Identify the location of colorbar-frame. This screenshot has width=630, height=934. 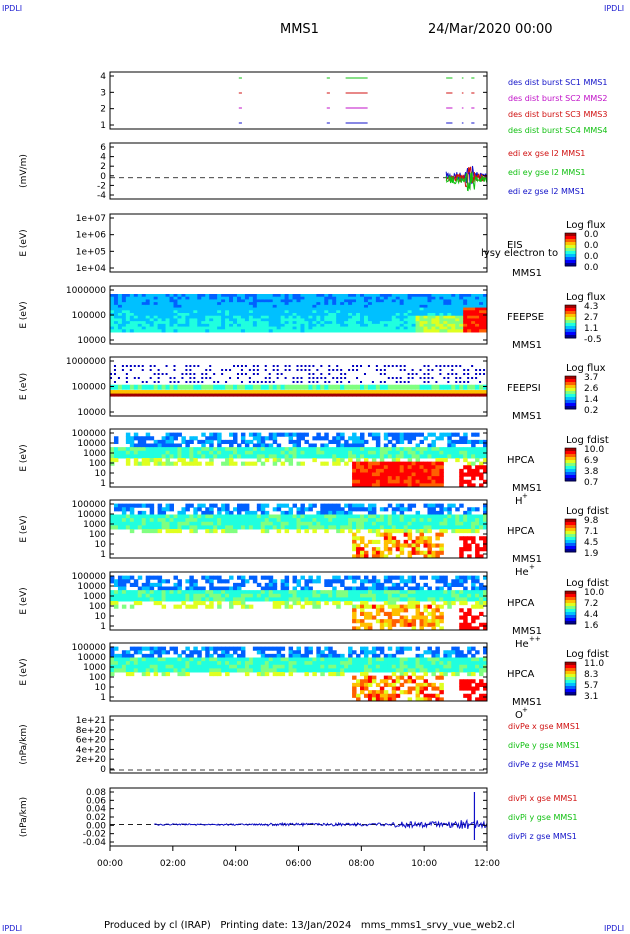
(570, 392).